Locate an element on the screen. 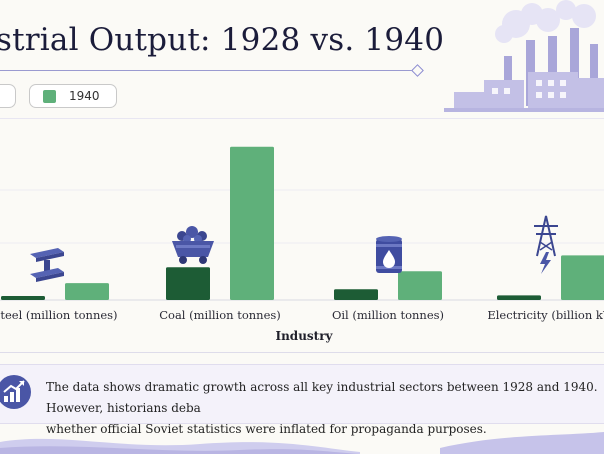 The image size is (604, 454). steel-beam-icon is located at coordinates (47, 265).